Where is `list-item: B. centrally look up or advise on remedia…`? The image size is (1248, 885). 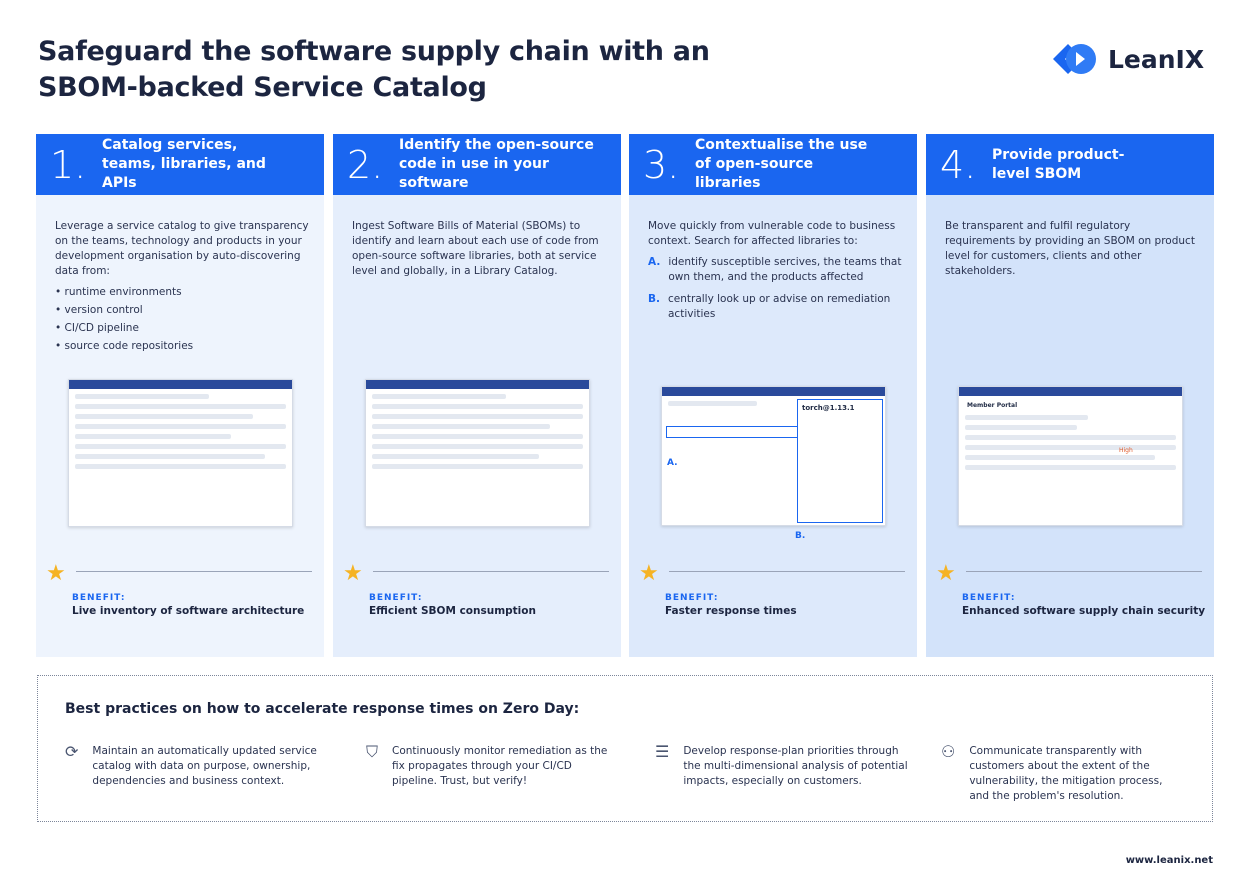 list-item: B. centrally look up or advise on remedia… is located at coordinates (769, 306).